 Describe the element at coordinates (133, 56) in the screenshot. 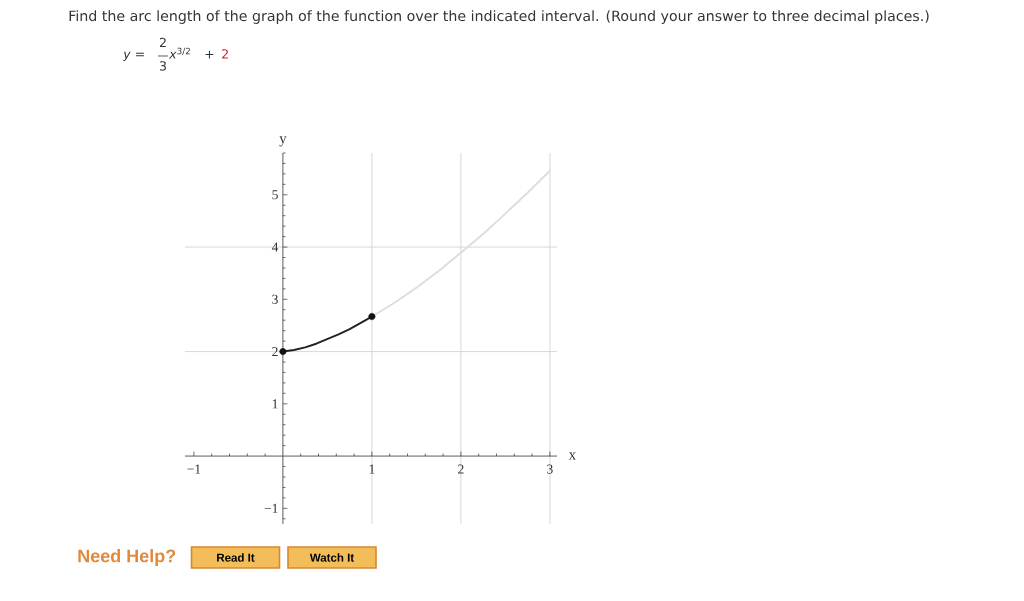

I see `text: y =` at that location.